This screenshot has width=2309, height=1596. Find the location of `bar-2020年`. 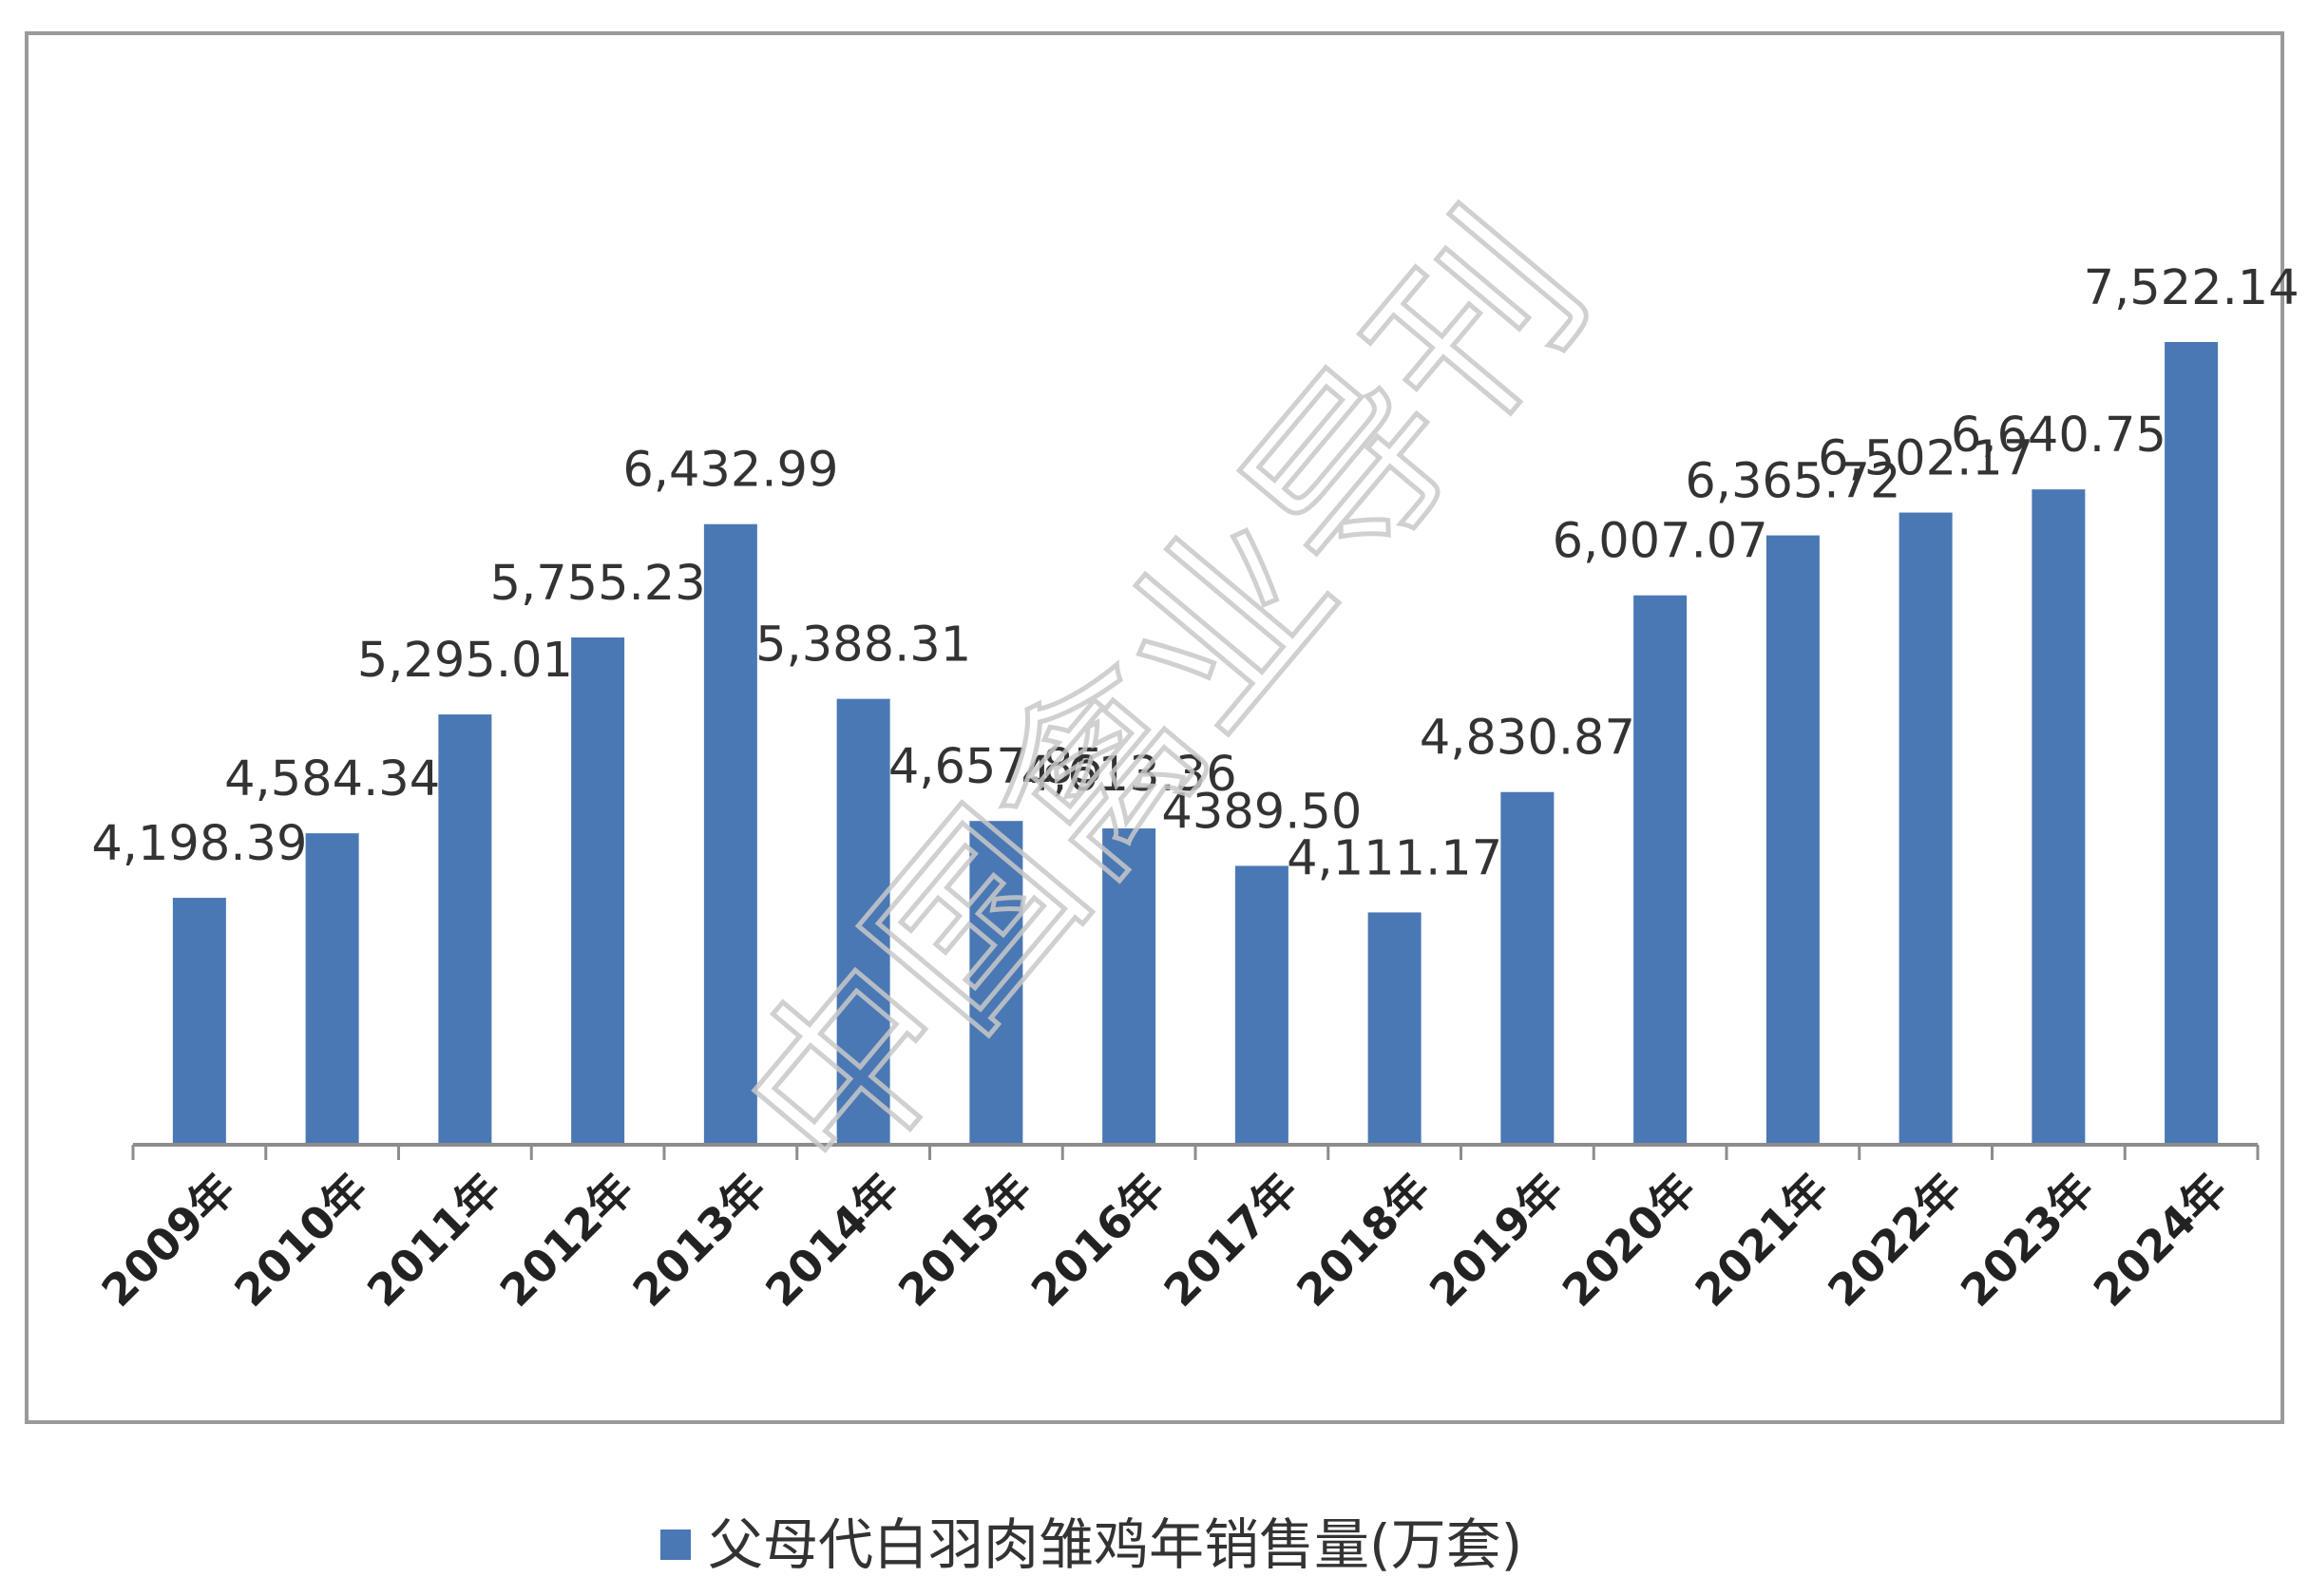

bar-2020年 is located at coordinates (1660, 870).